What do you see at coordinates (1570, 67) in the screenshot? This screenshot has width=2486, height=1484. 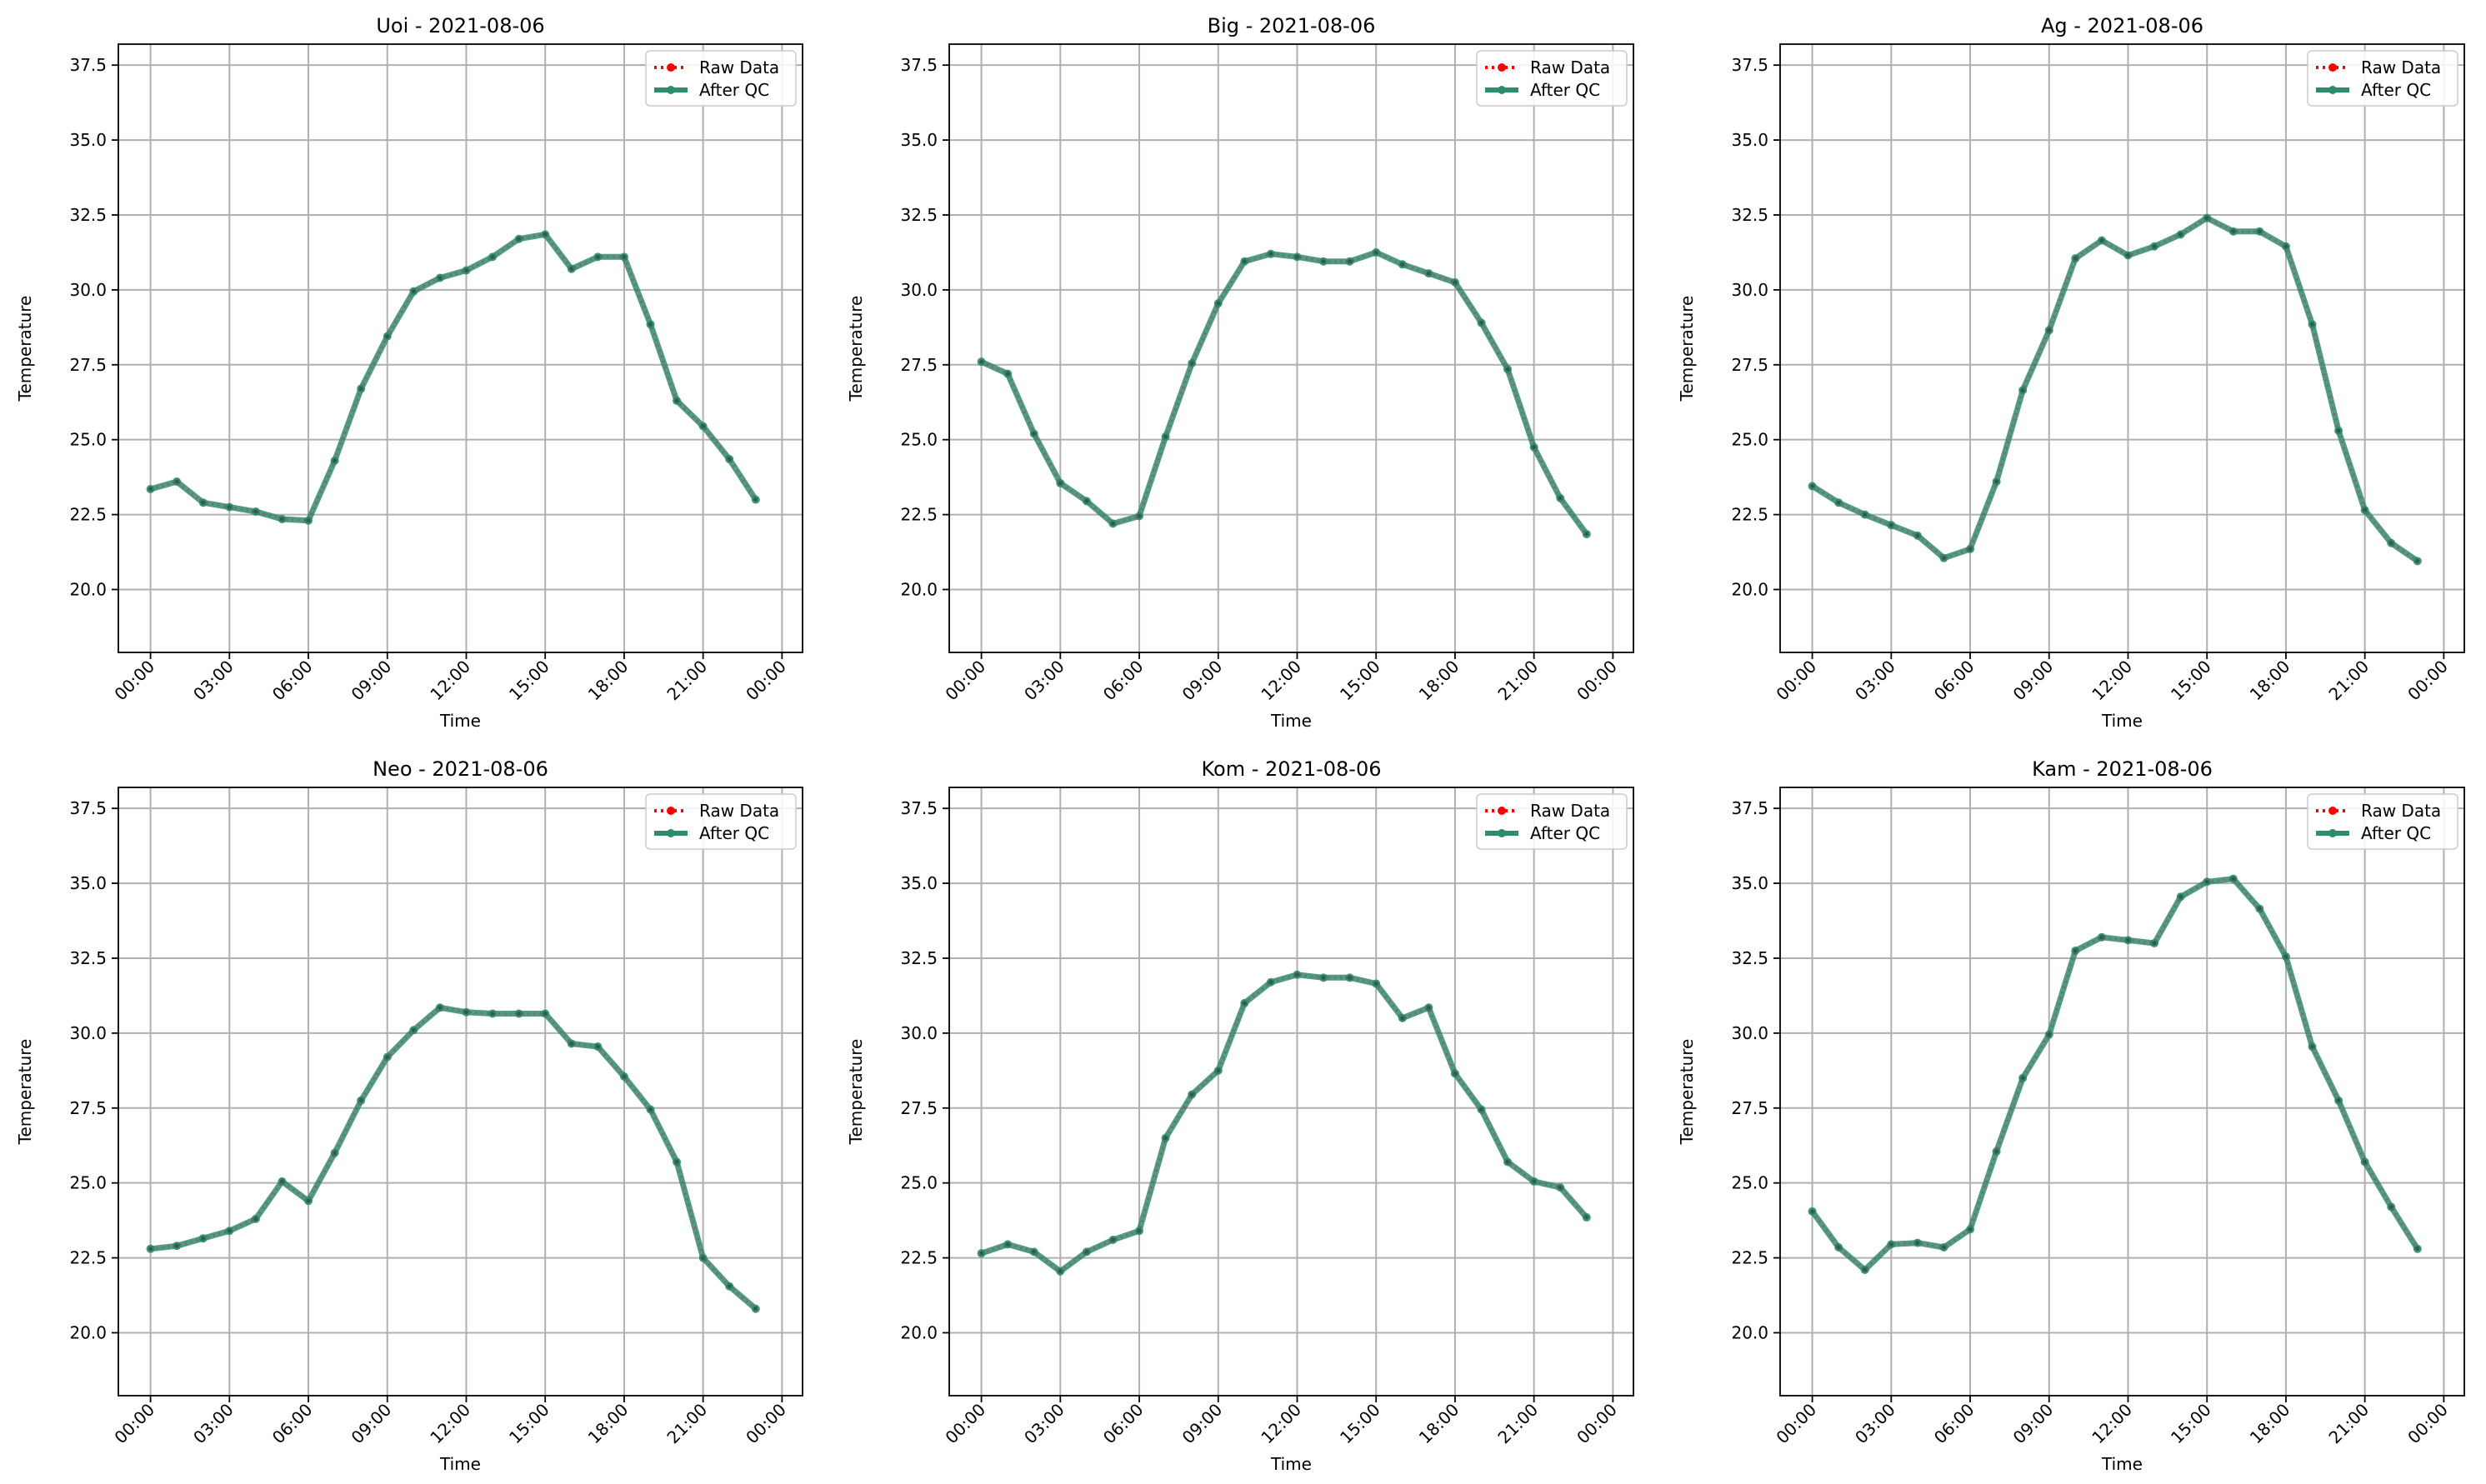 I see `legend-label-raw-data: Raw Data` at bounding box center [1570, 67].